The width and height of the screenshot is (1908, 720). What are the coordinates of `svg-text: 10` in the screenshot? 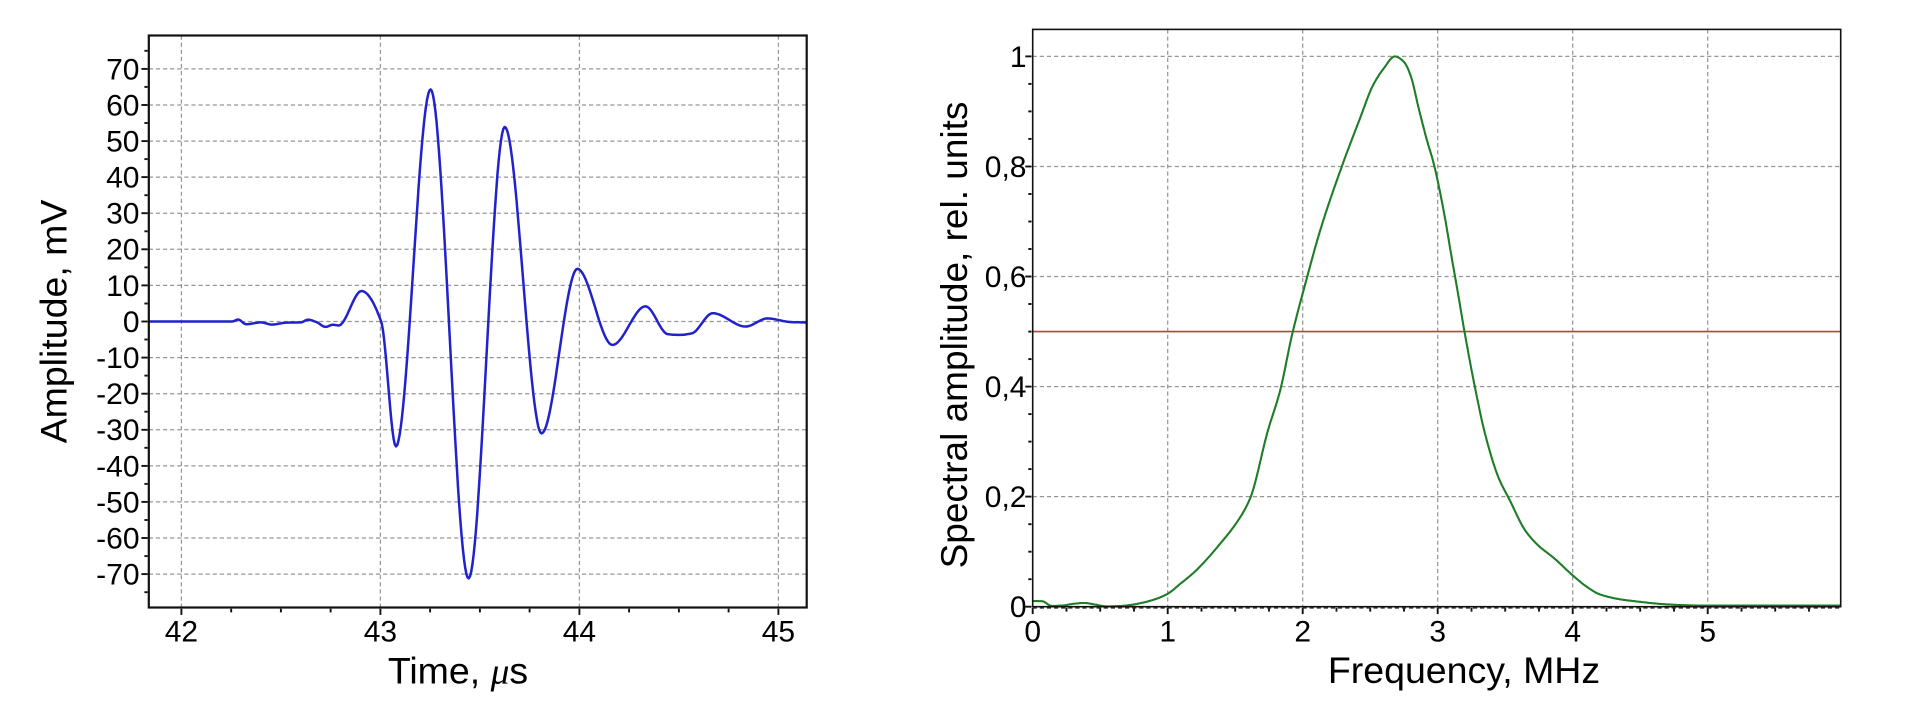 It's located at (122, 286).